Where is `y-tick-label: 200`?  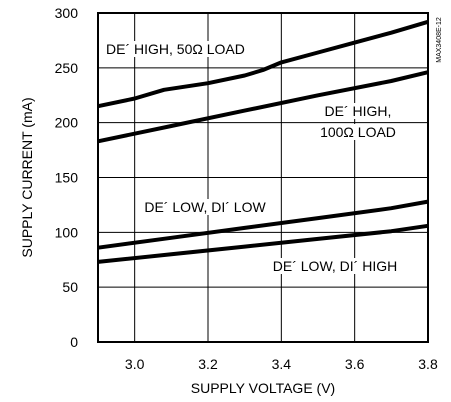 y-tick-label: 200 is located at coordinates (67, 123).